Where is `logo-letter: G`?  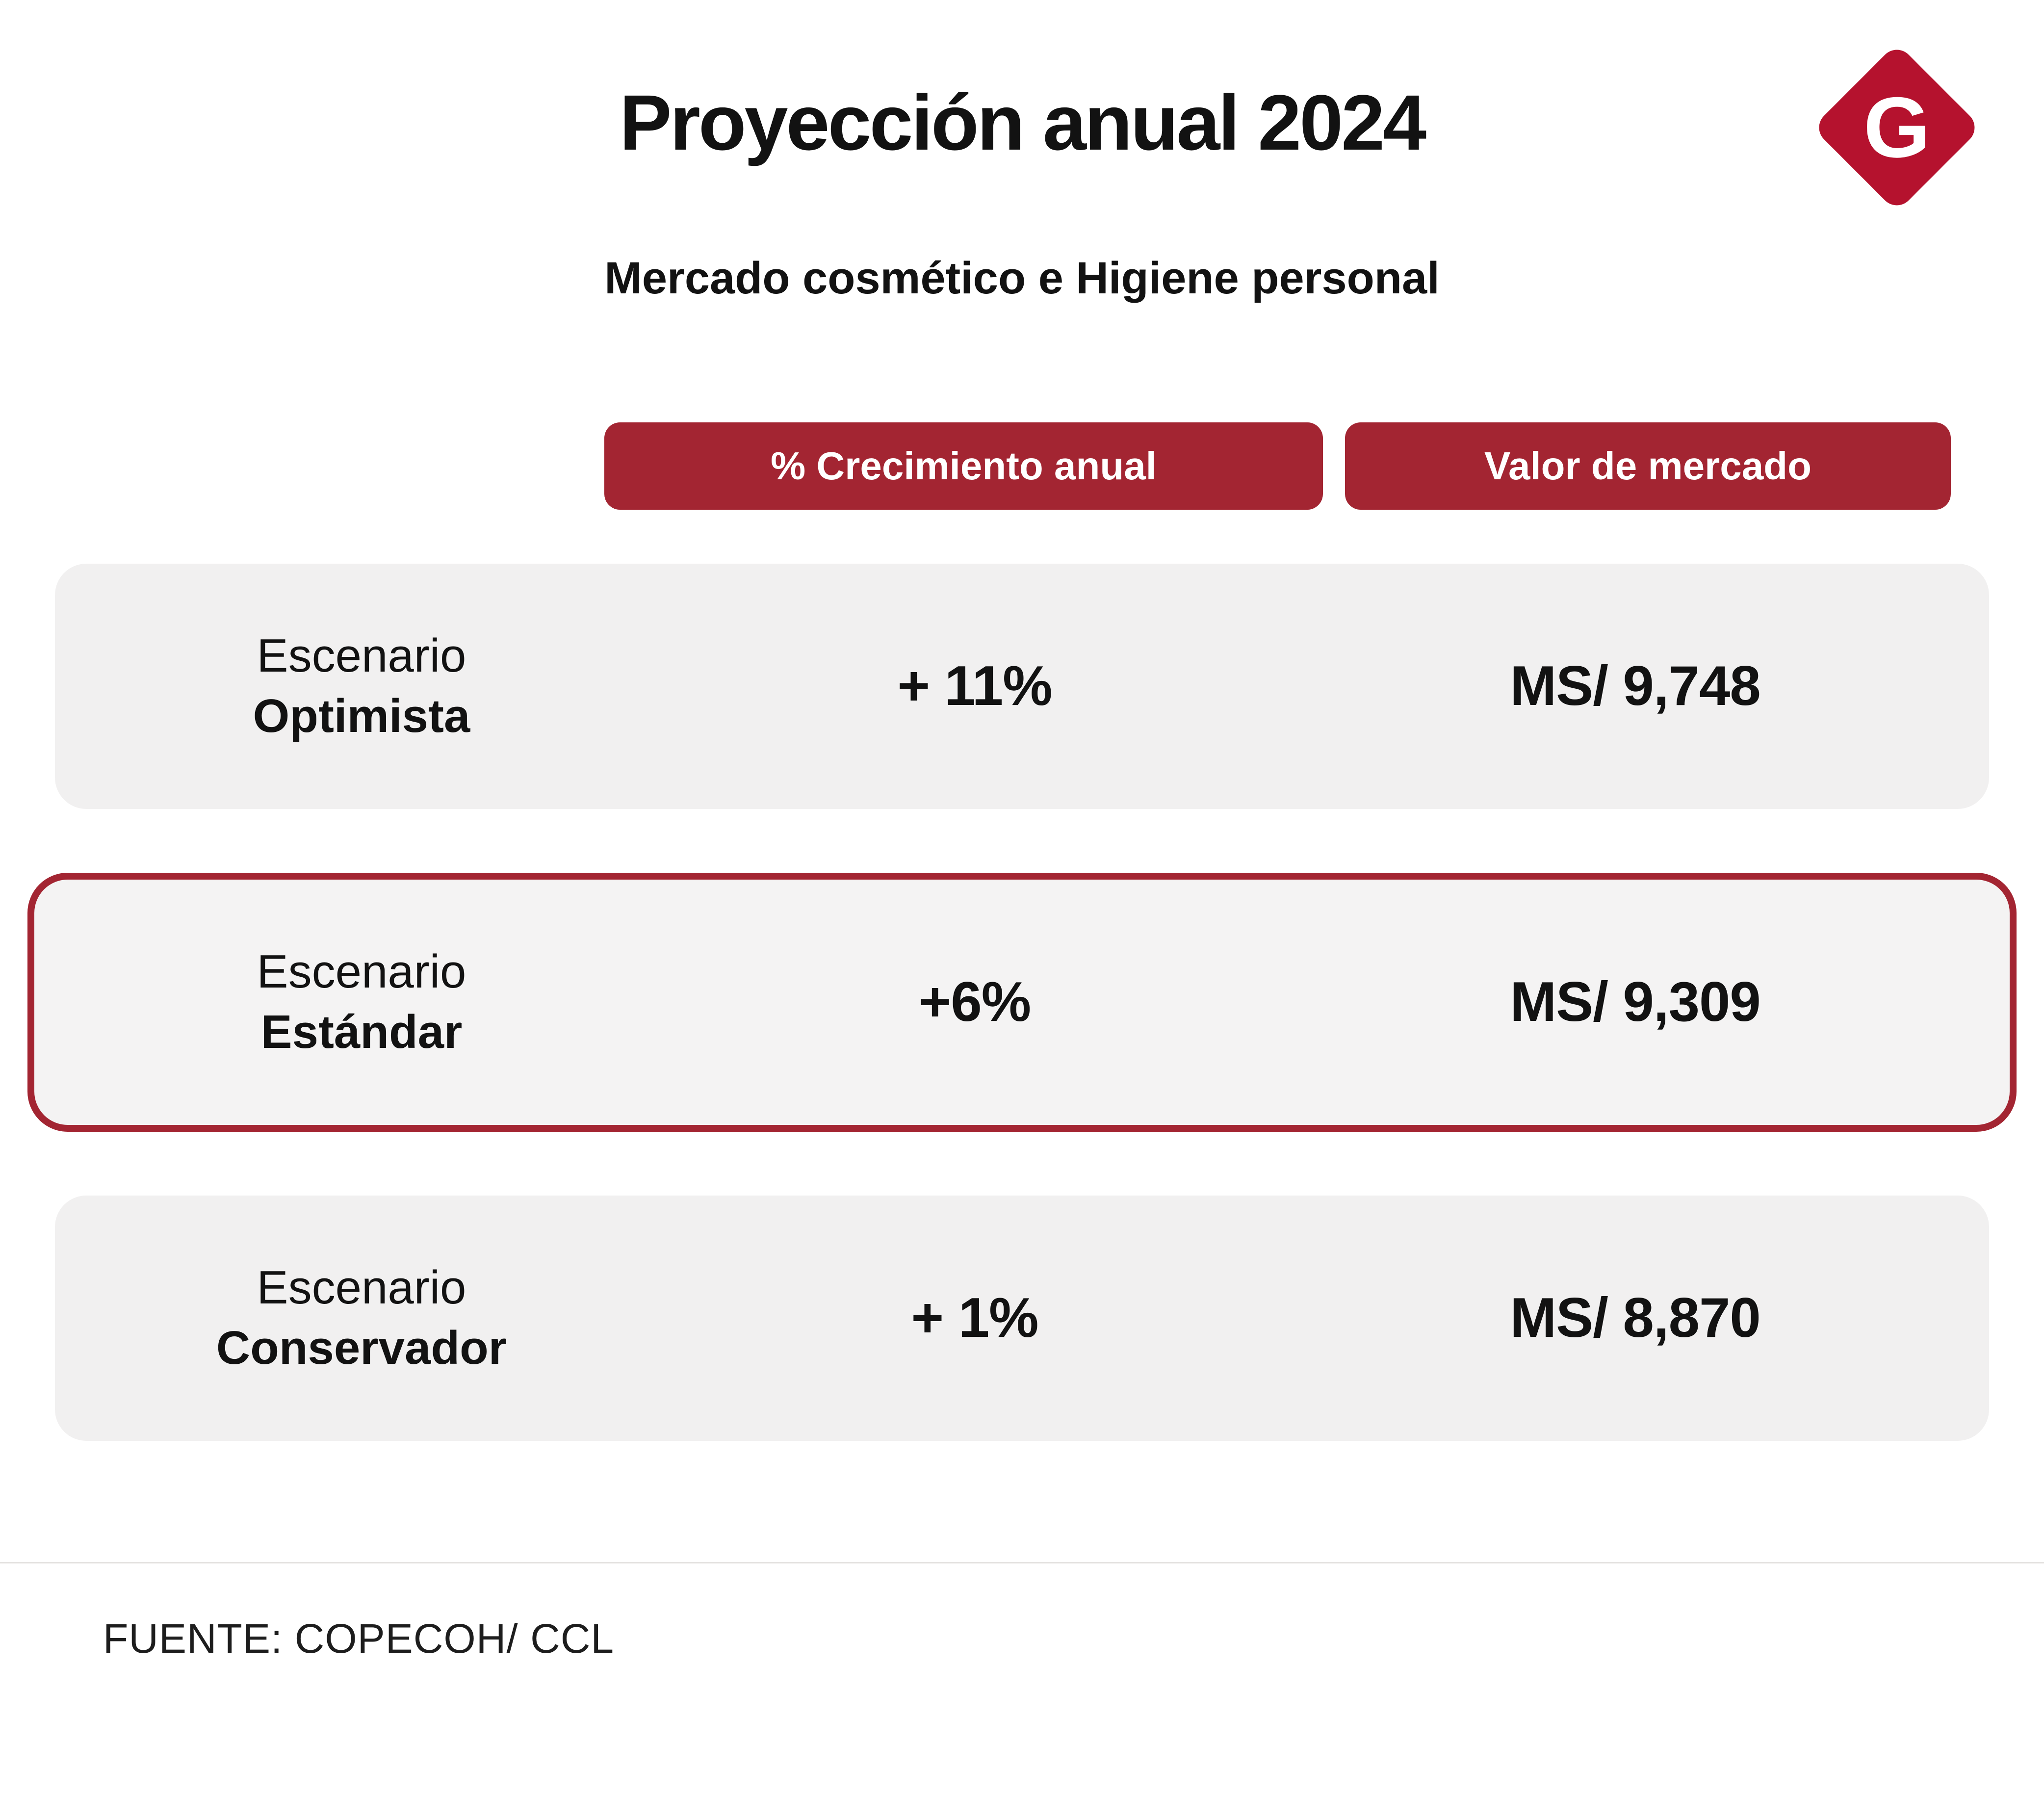 logo-letter: G is located at coordinates (1897, 128).